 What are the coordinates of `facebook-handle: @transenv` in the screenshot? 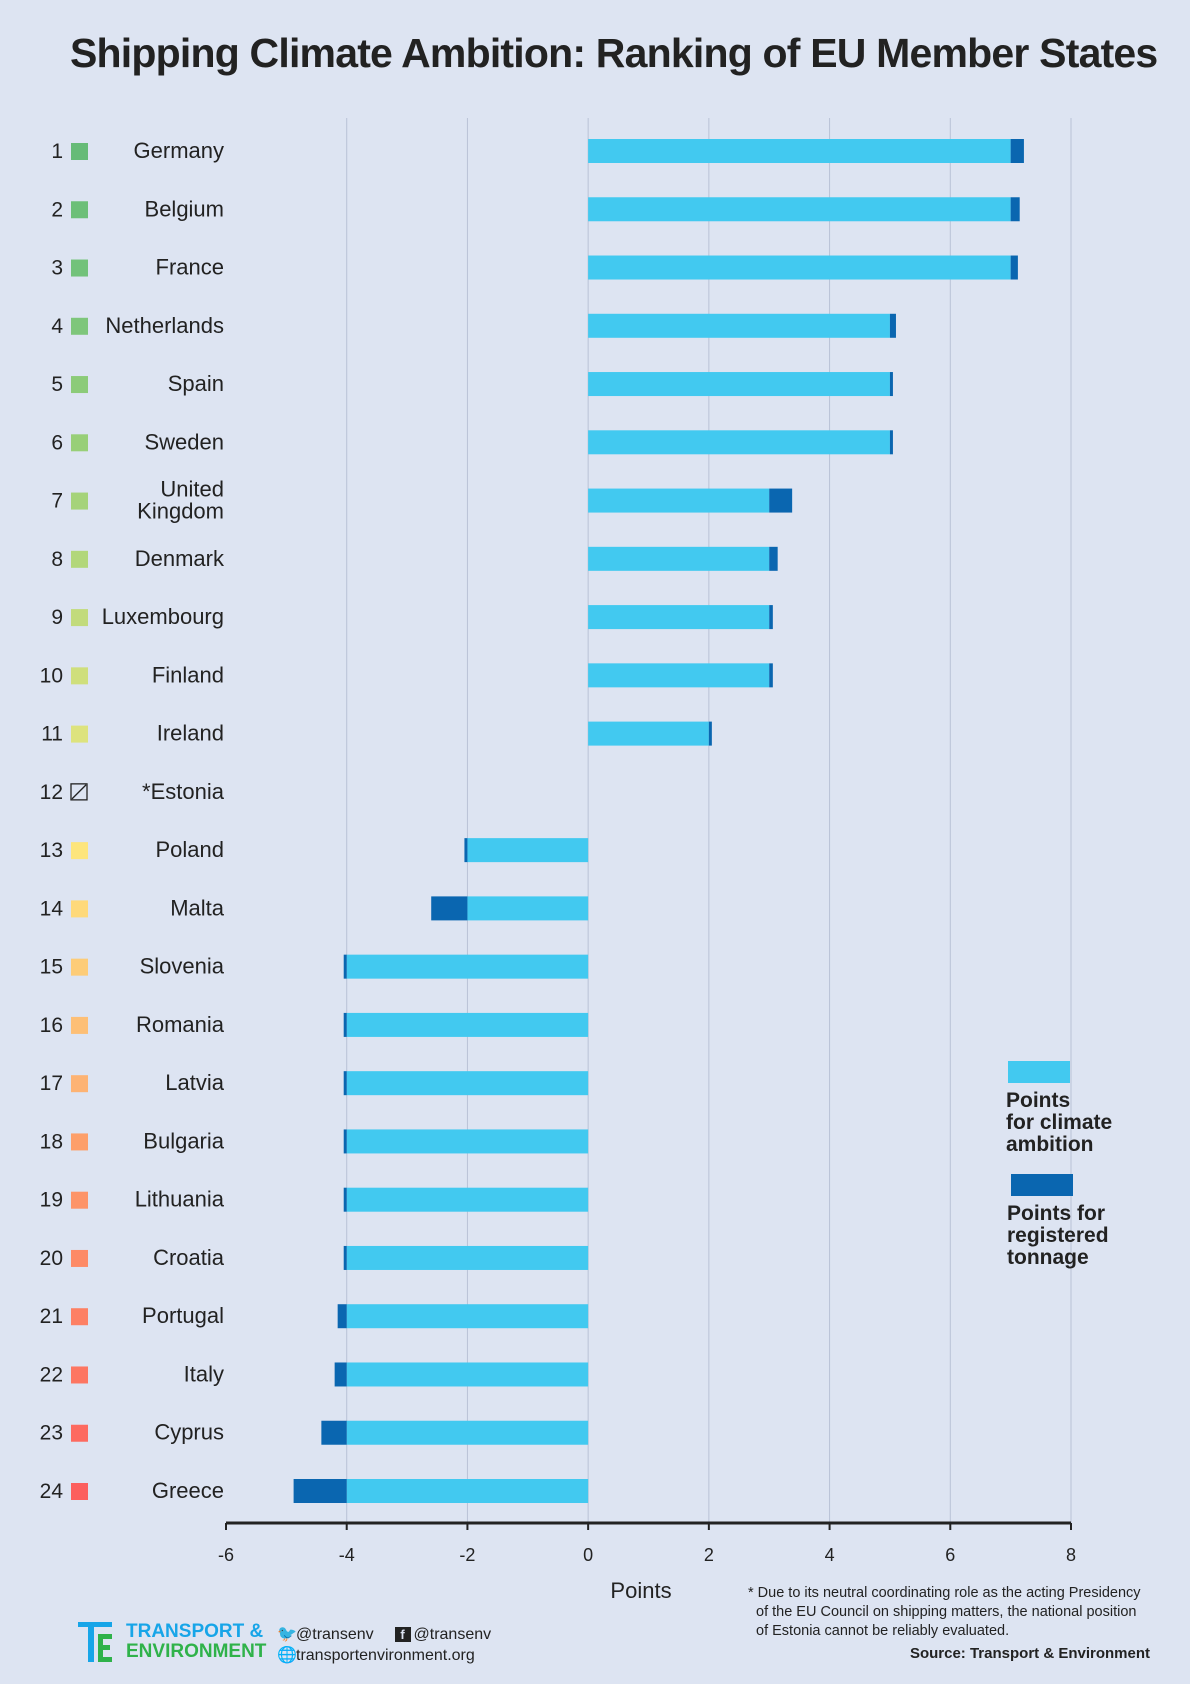 It's located at (452, 1634).